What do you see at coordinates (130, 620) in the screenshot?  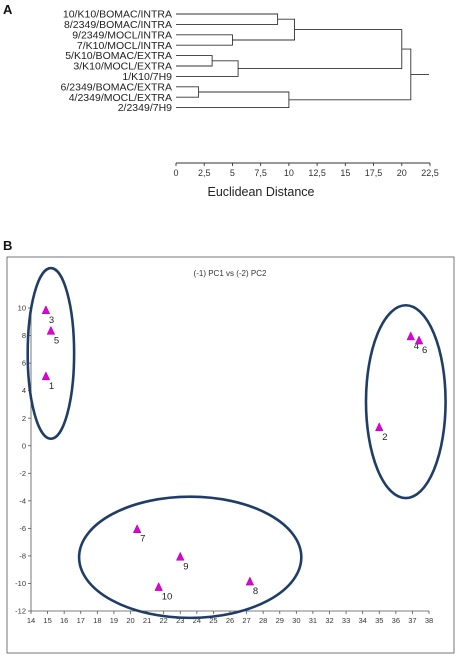 I see `scatter-x-tick-label: 20` at bounding box center [130, 620].